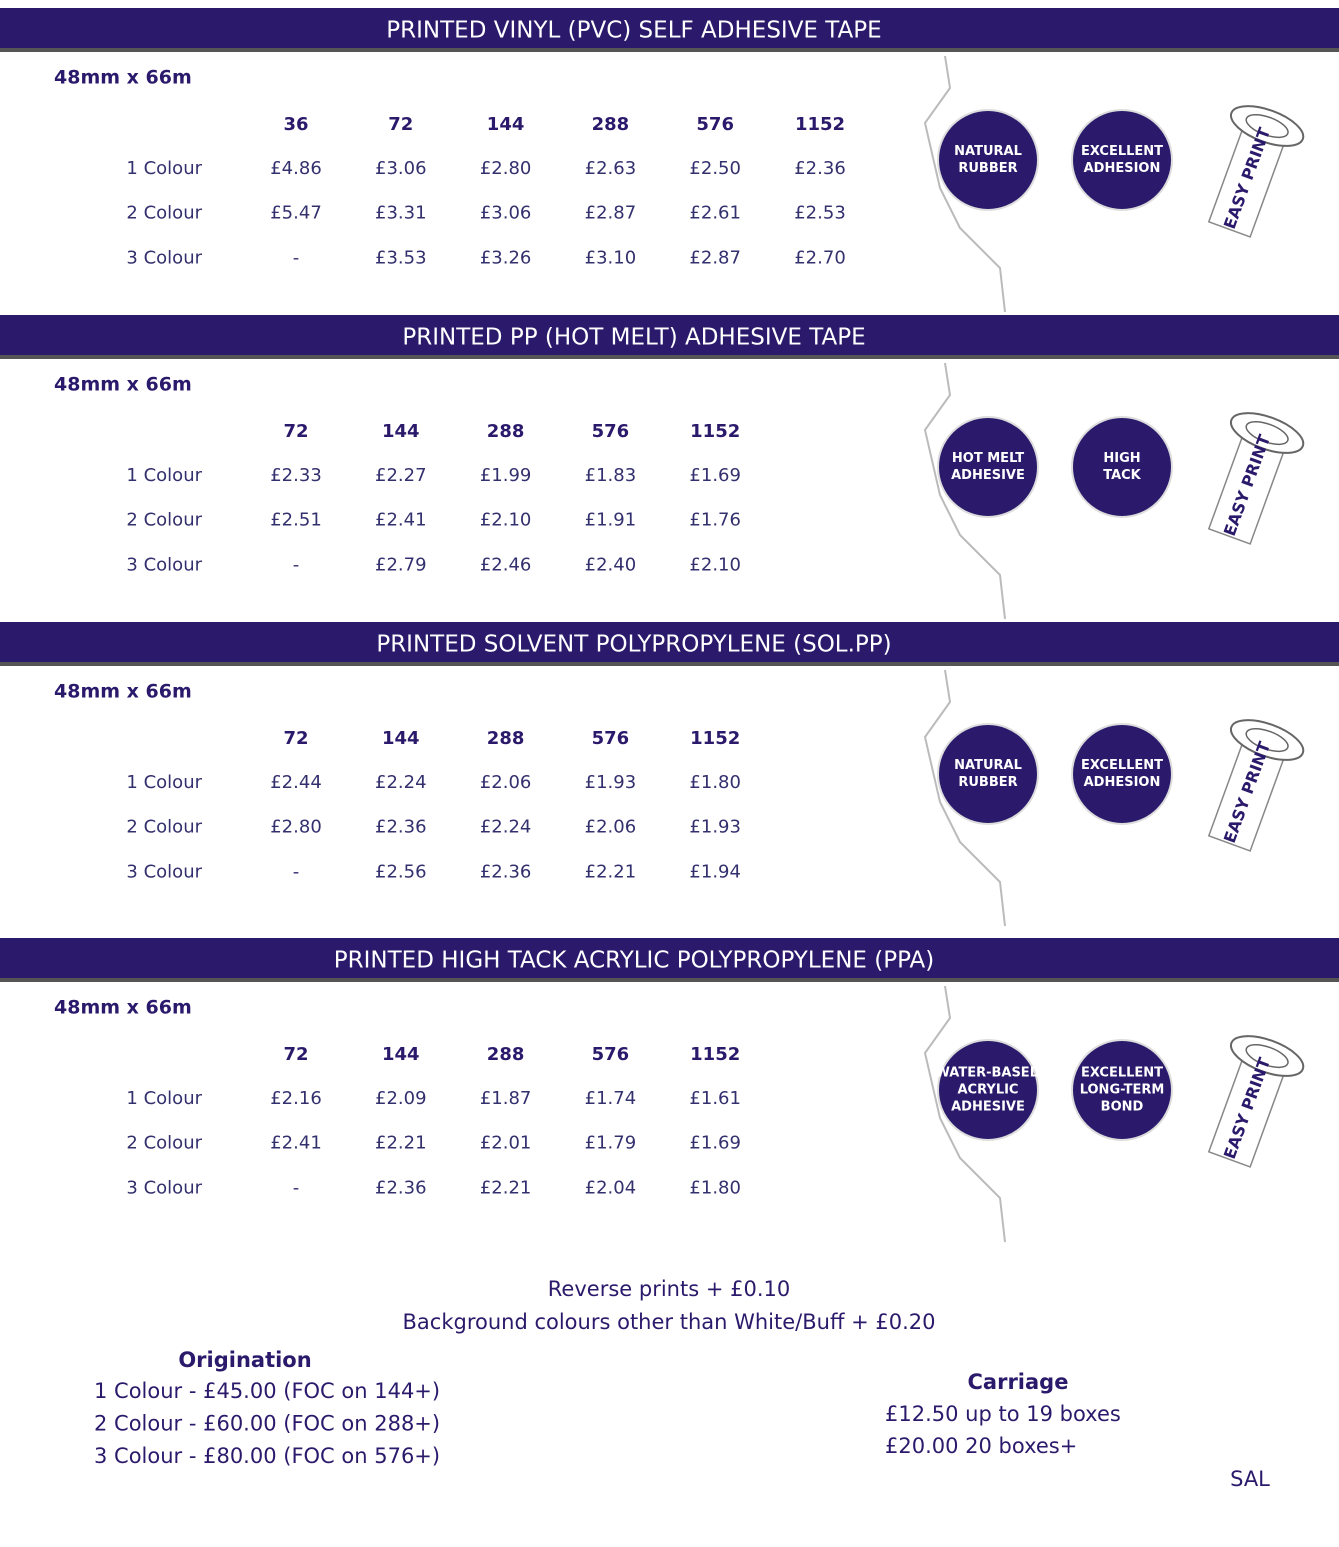 The height and width of the screenshot is (1547, 1339). What do you see at coordinates (715, 520) in the screenshot?
I see `price: £1.76` at bounding box center [715, 520].